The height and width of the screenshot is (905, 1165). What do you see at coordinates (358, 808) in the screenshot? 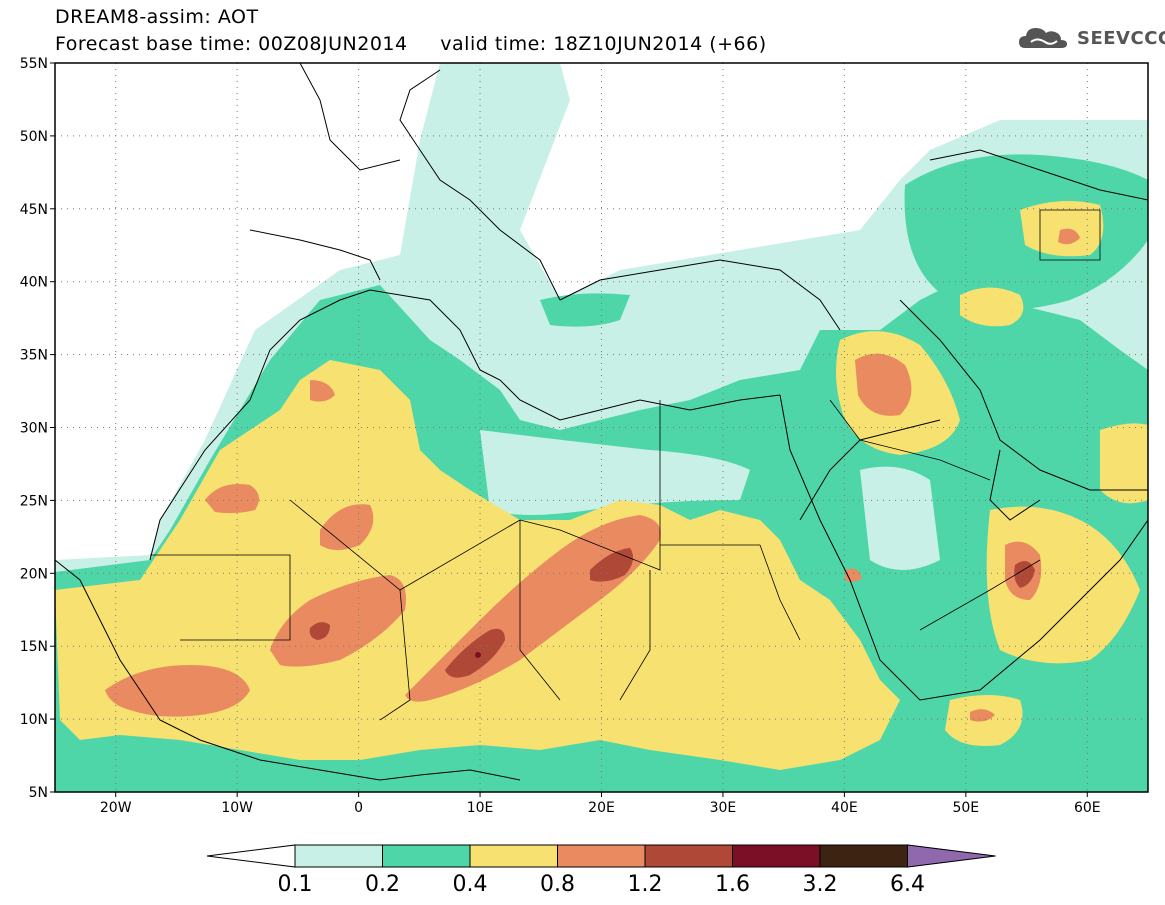
I see `lon-tick-label: 0` at bounding box center [358, 808].